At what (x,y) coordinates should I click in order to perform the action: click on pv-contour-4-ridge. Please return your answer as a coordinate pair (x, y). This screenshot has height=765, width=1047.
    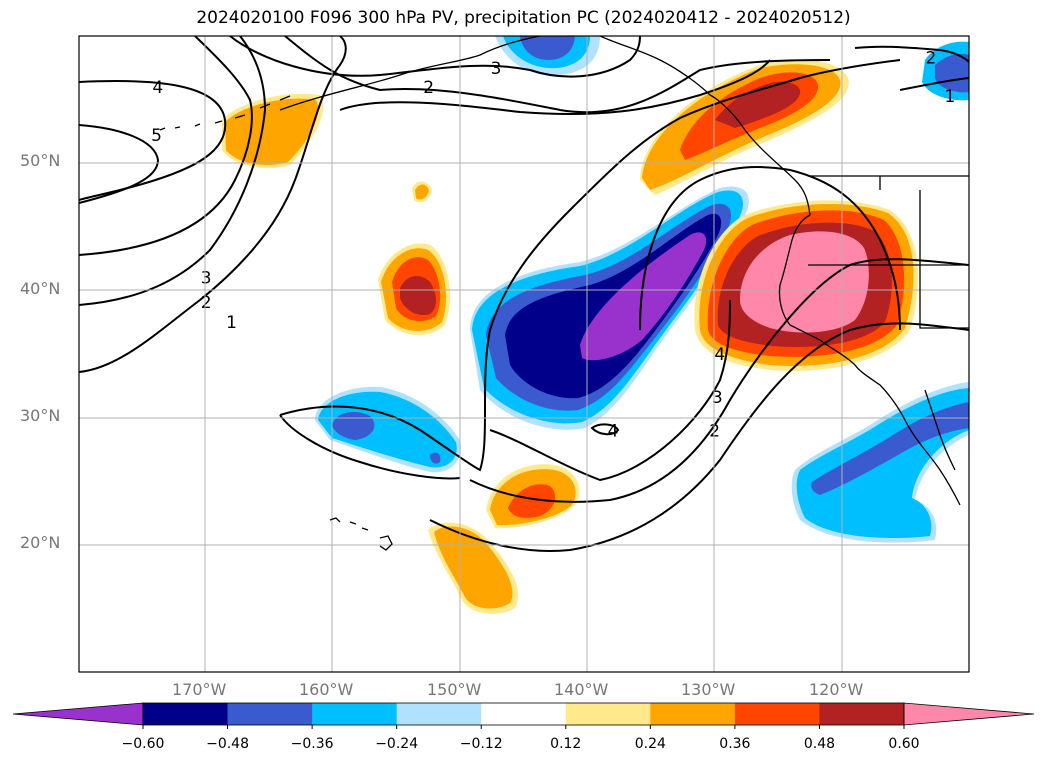
    Looking at the image, I should click on (770, 248).